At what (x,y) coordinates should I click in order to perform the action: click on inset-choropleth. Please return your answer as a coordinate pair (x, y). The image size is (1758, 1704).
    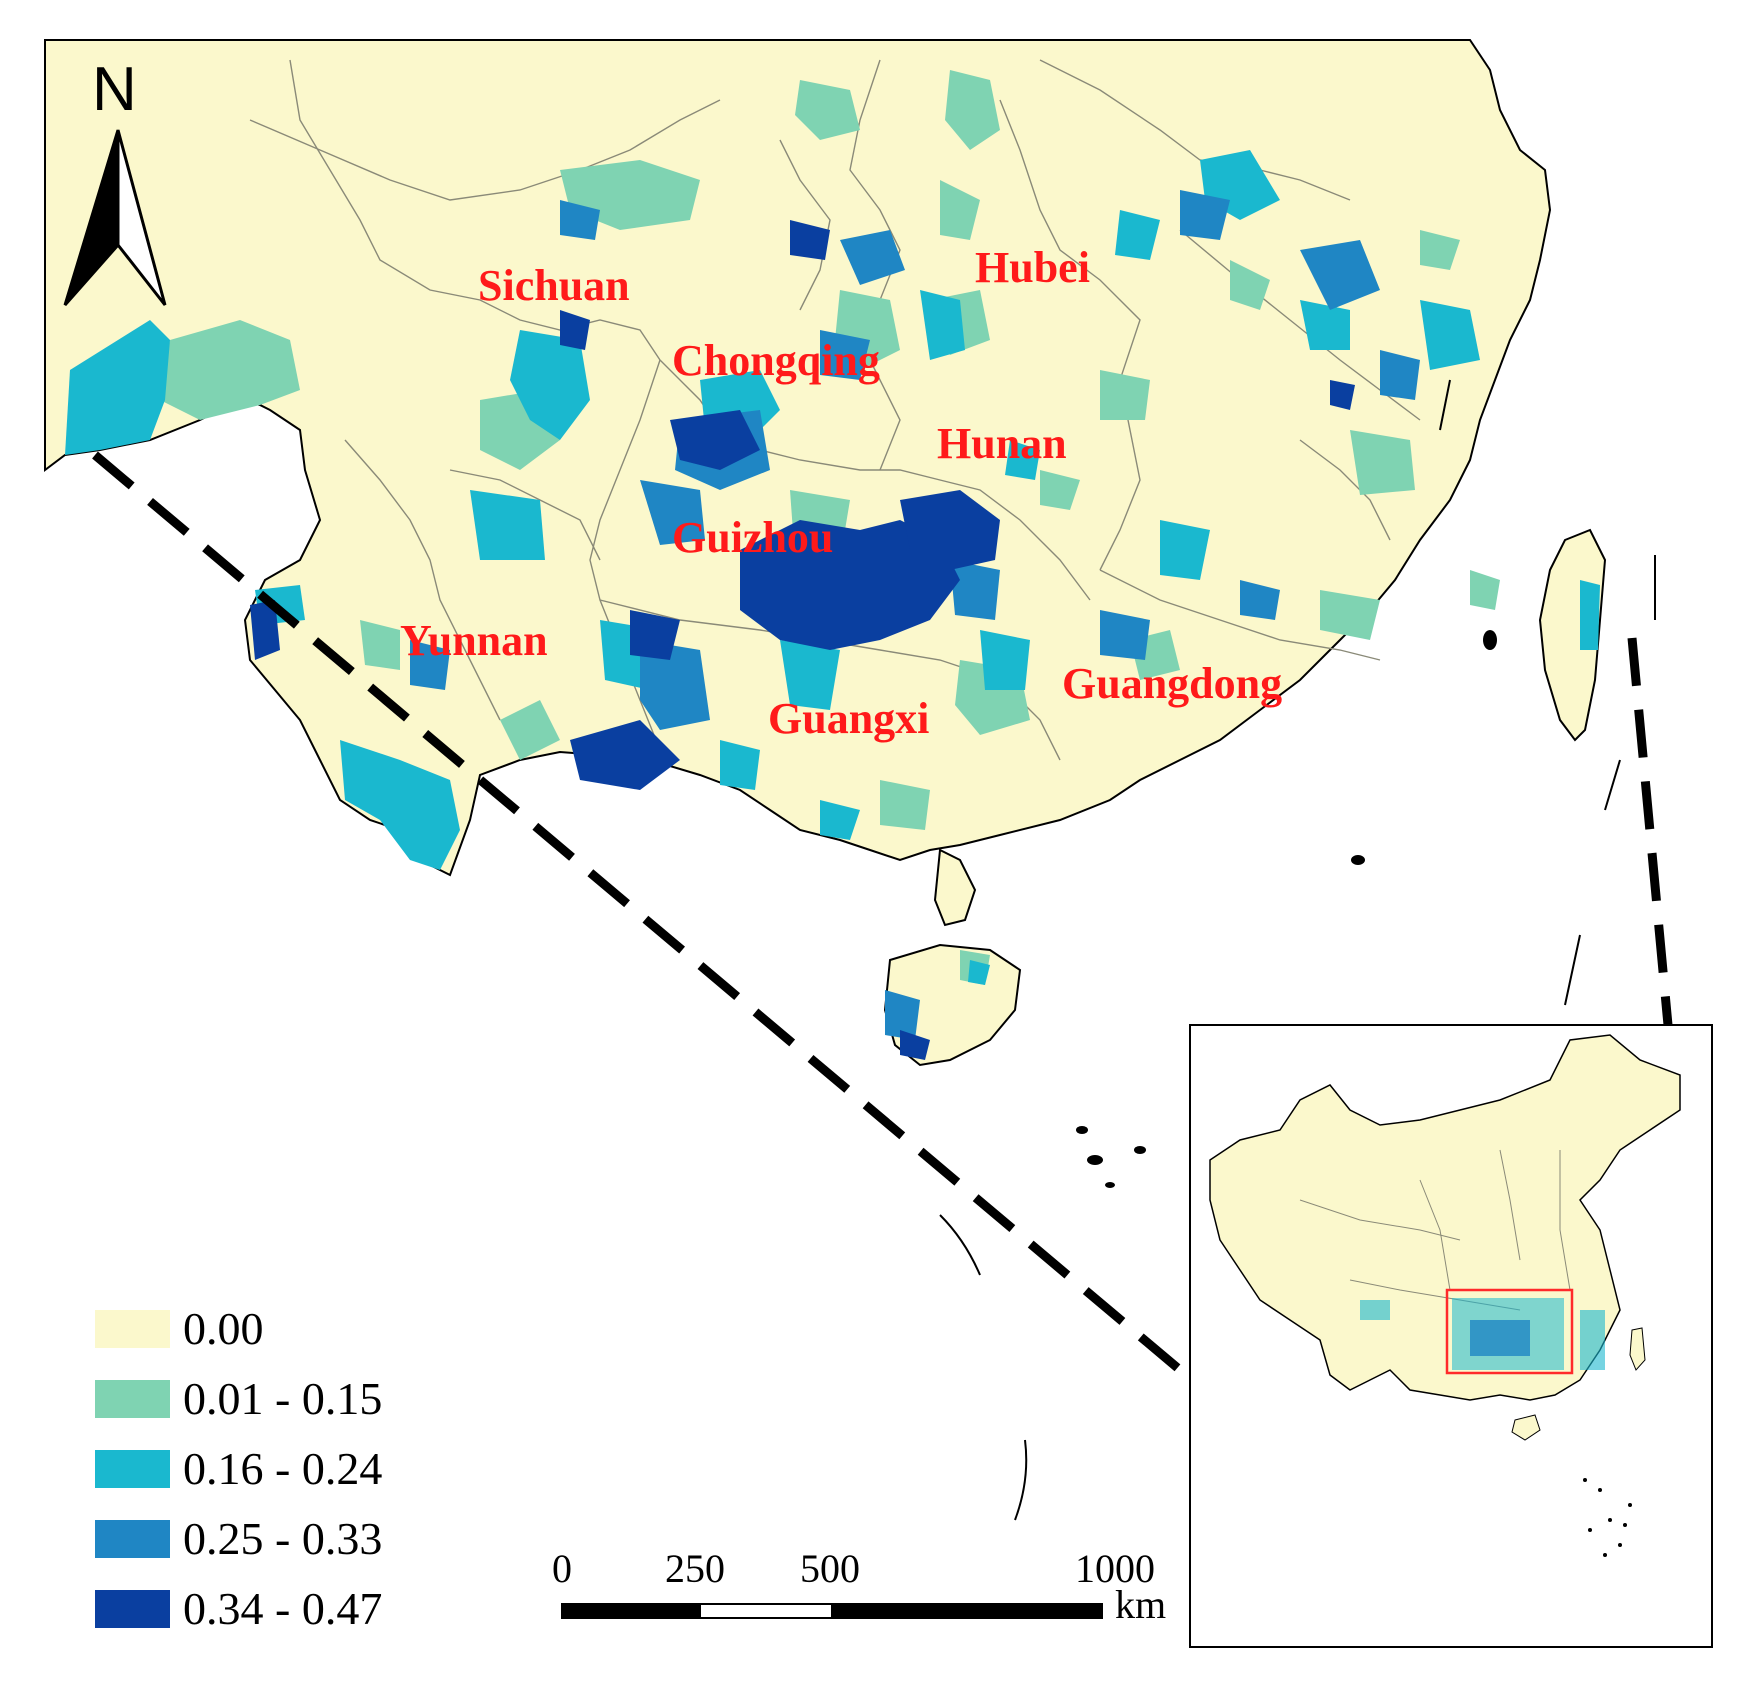
    Looking at the image, I should click on (1482, 1334).